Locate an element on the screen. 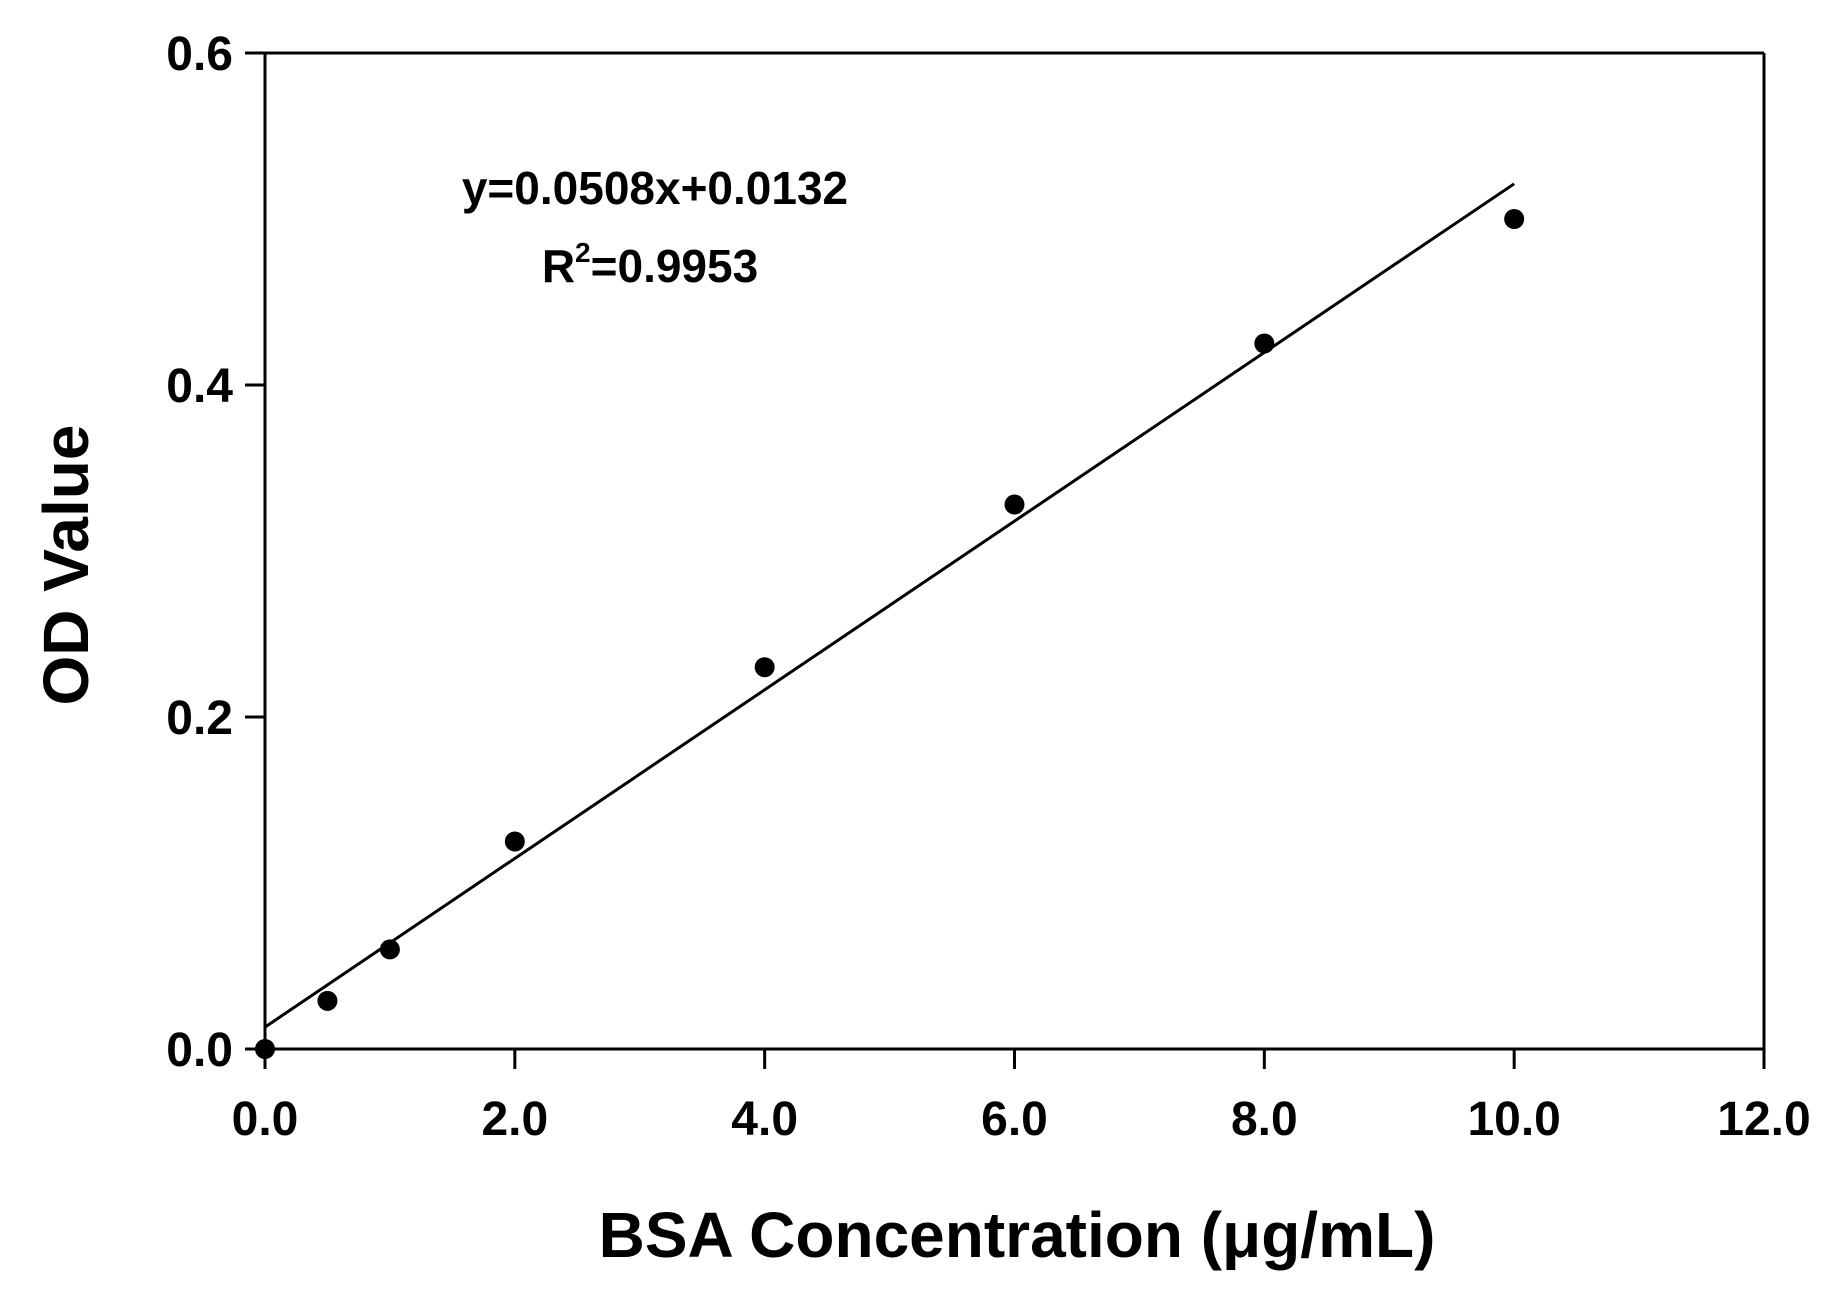 The width and height of the screenshot is (1833, 1302). x-tick-label: 8.0 is located at coordinates (1264, 1119).